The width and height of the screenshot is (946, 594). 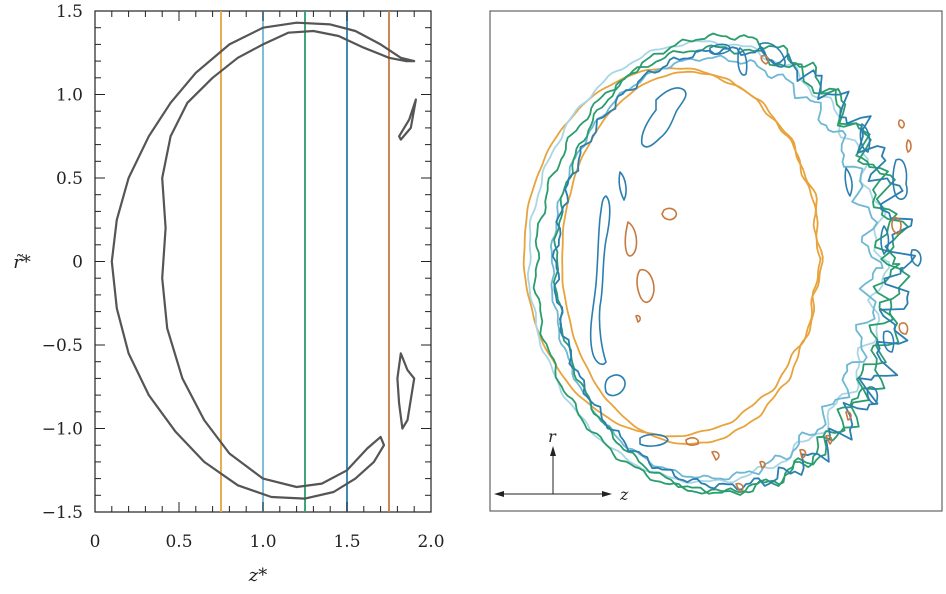 I want to click on left-x-axis-label: z*, so click(x=257, y=575).